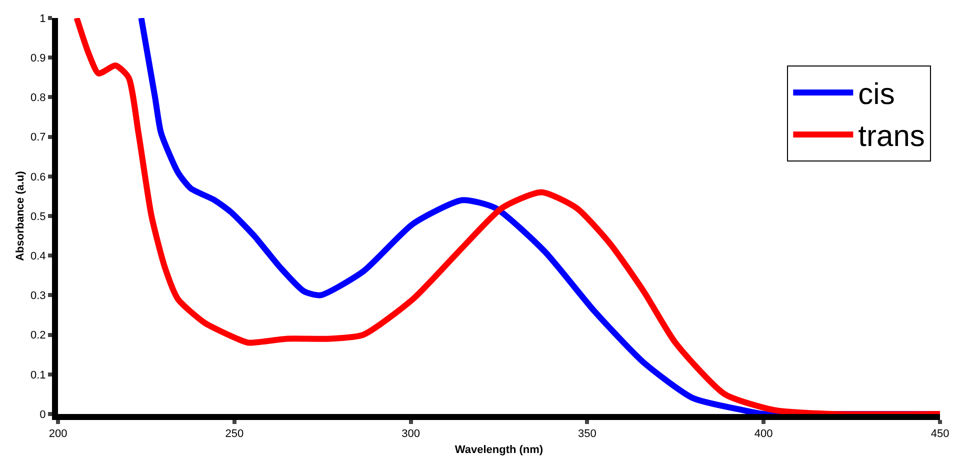 This screenshot has width=959, height=466. What do you see at coordinates (234, 434) in the screenshot?
I see `x-tick-label: 250` at bounding box center [234, 434].